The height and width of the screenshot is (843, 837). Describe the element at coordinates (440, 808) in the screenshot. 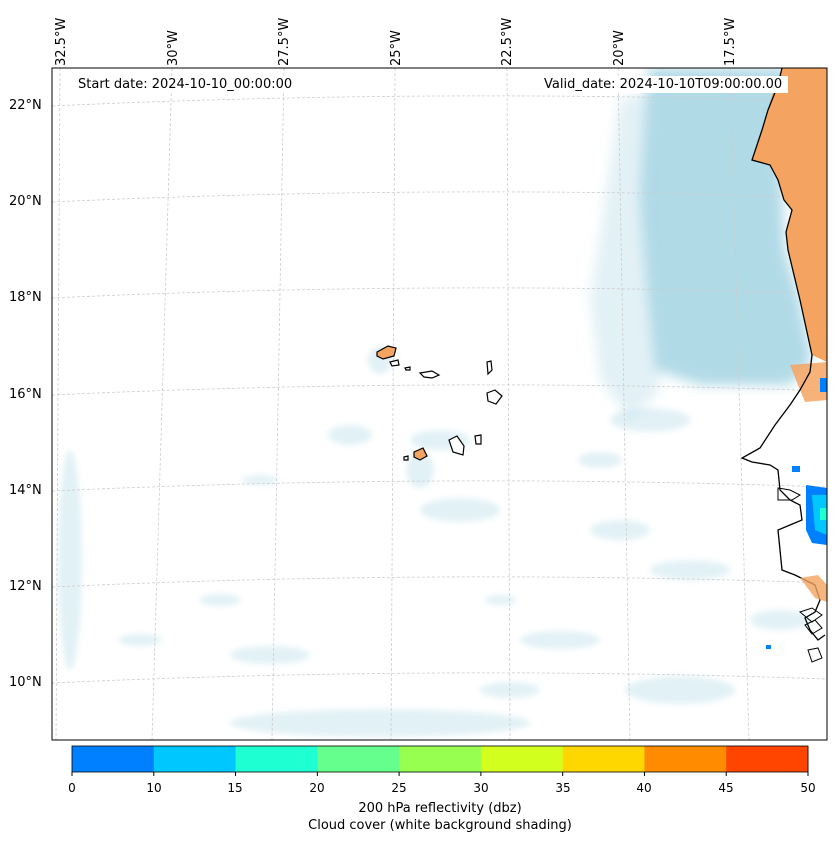

I see `colorbar-label: 200 hPa reflectivity (dbz)` at that location.